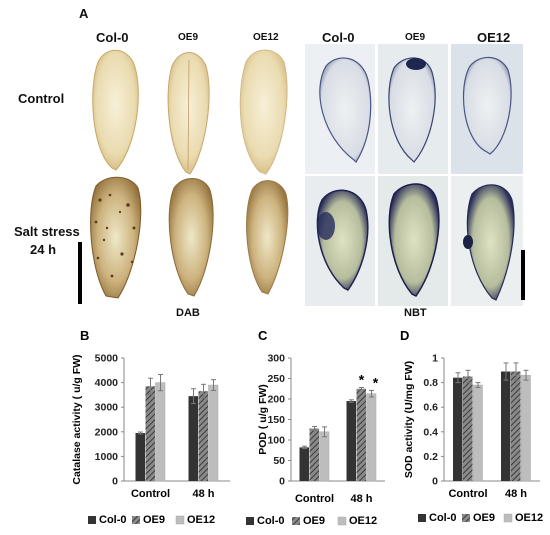 This screenshot has width=550, height=535. Describe the element at coordinates (267, 237) in the screenshot. I see `leaf-dab-oe12-salt` at that location.